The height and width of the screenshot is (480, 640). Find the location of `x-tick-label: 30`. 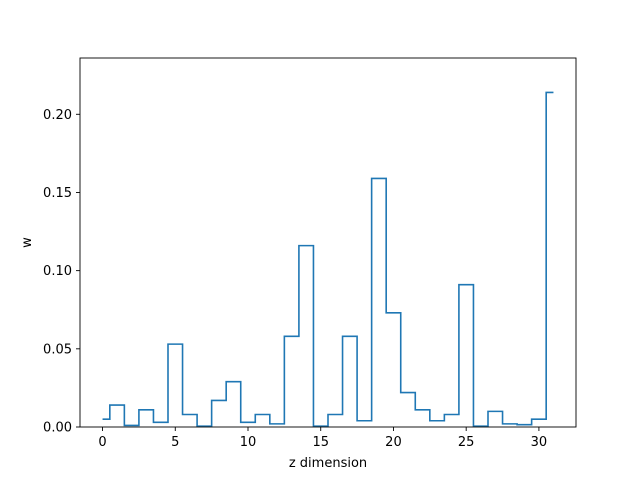

x-tick-label: 30 is located at coordinates (539, 442).